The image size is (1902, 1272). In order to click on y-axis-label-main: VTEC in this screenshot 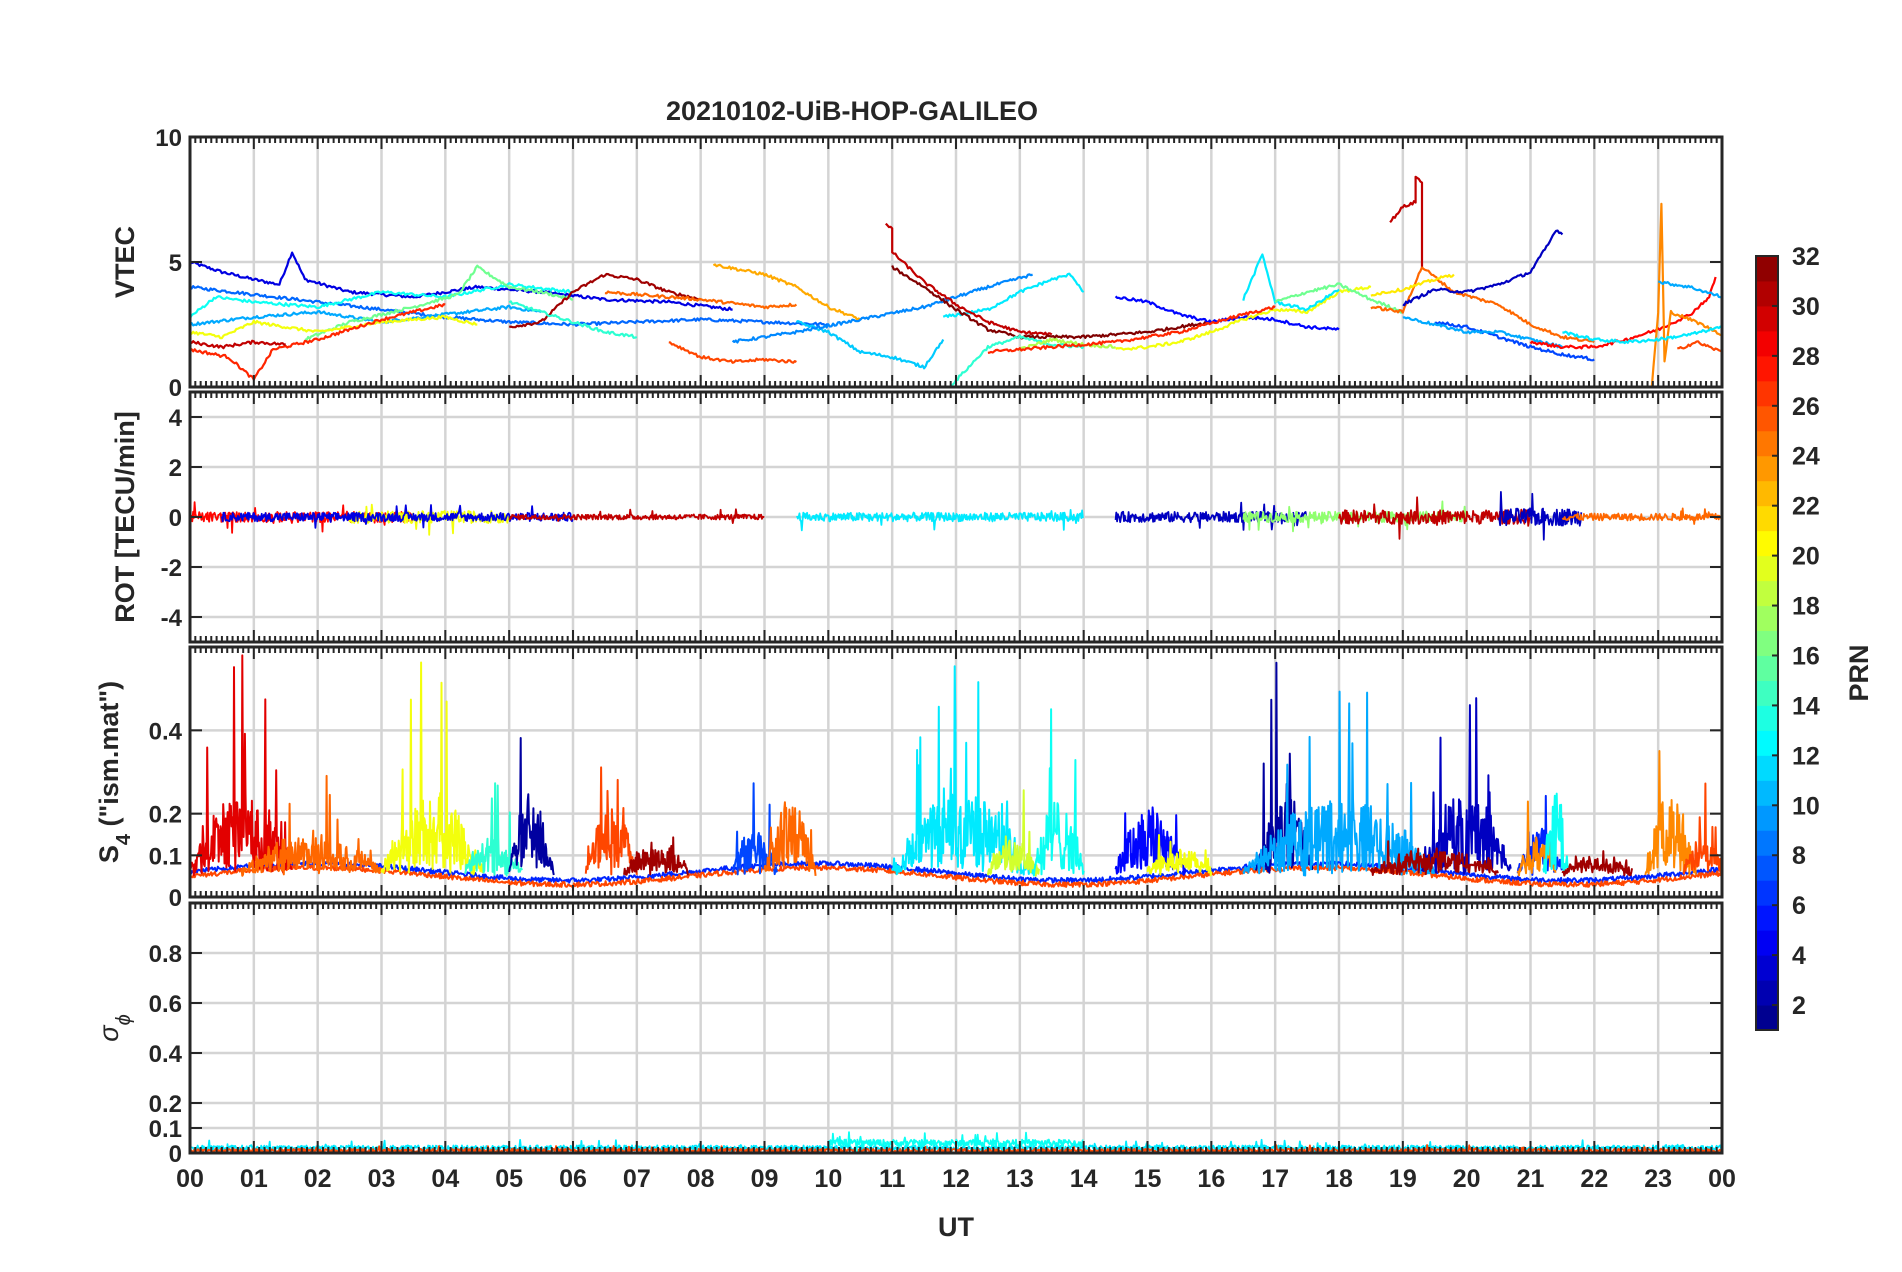, I will do `click(125, 262)`.